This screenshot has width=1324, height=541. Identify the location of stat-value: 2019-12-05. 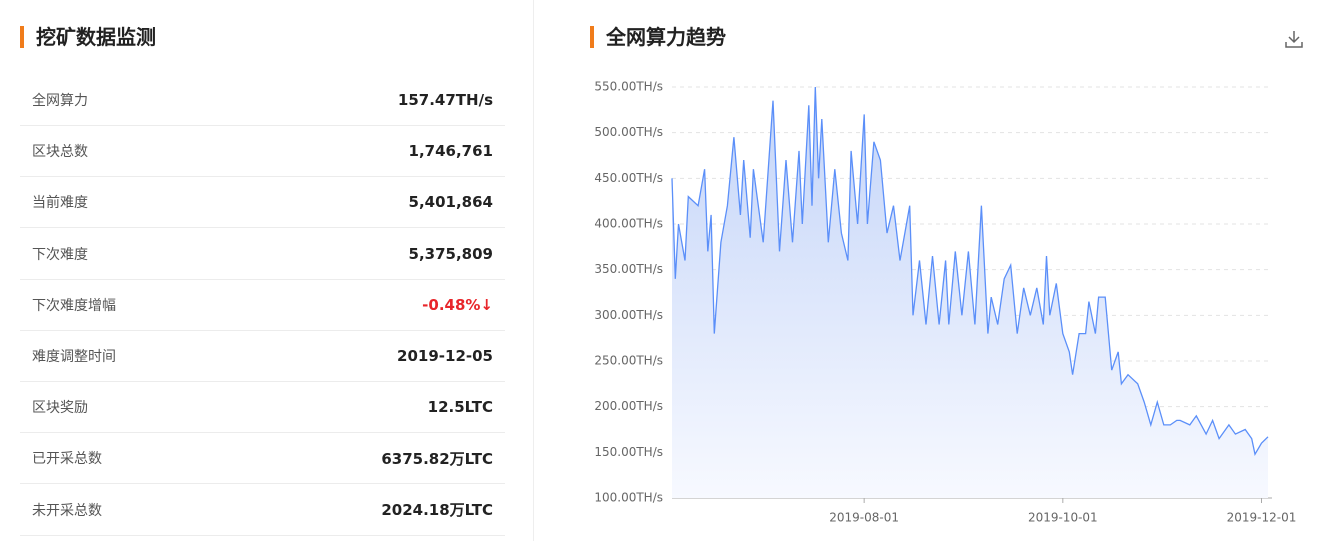
(445, 356).